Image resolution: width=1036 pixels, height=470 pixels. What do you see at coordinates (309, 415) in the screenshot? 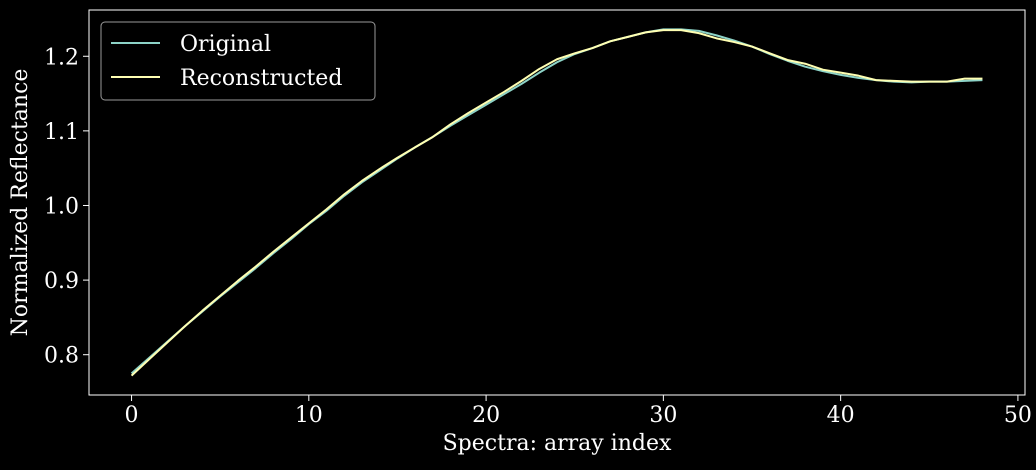
I see `x-tick-label: 10` at bounding box center [309, 415].